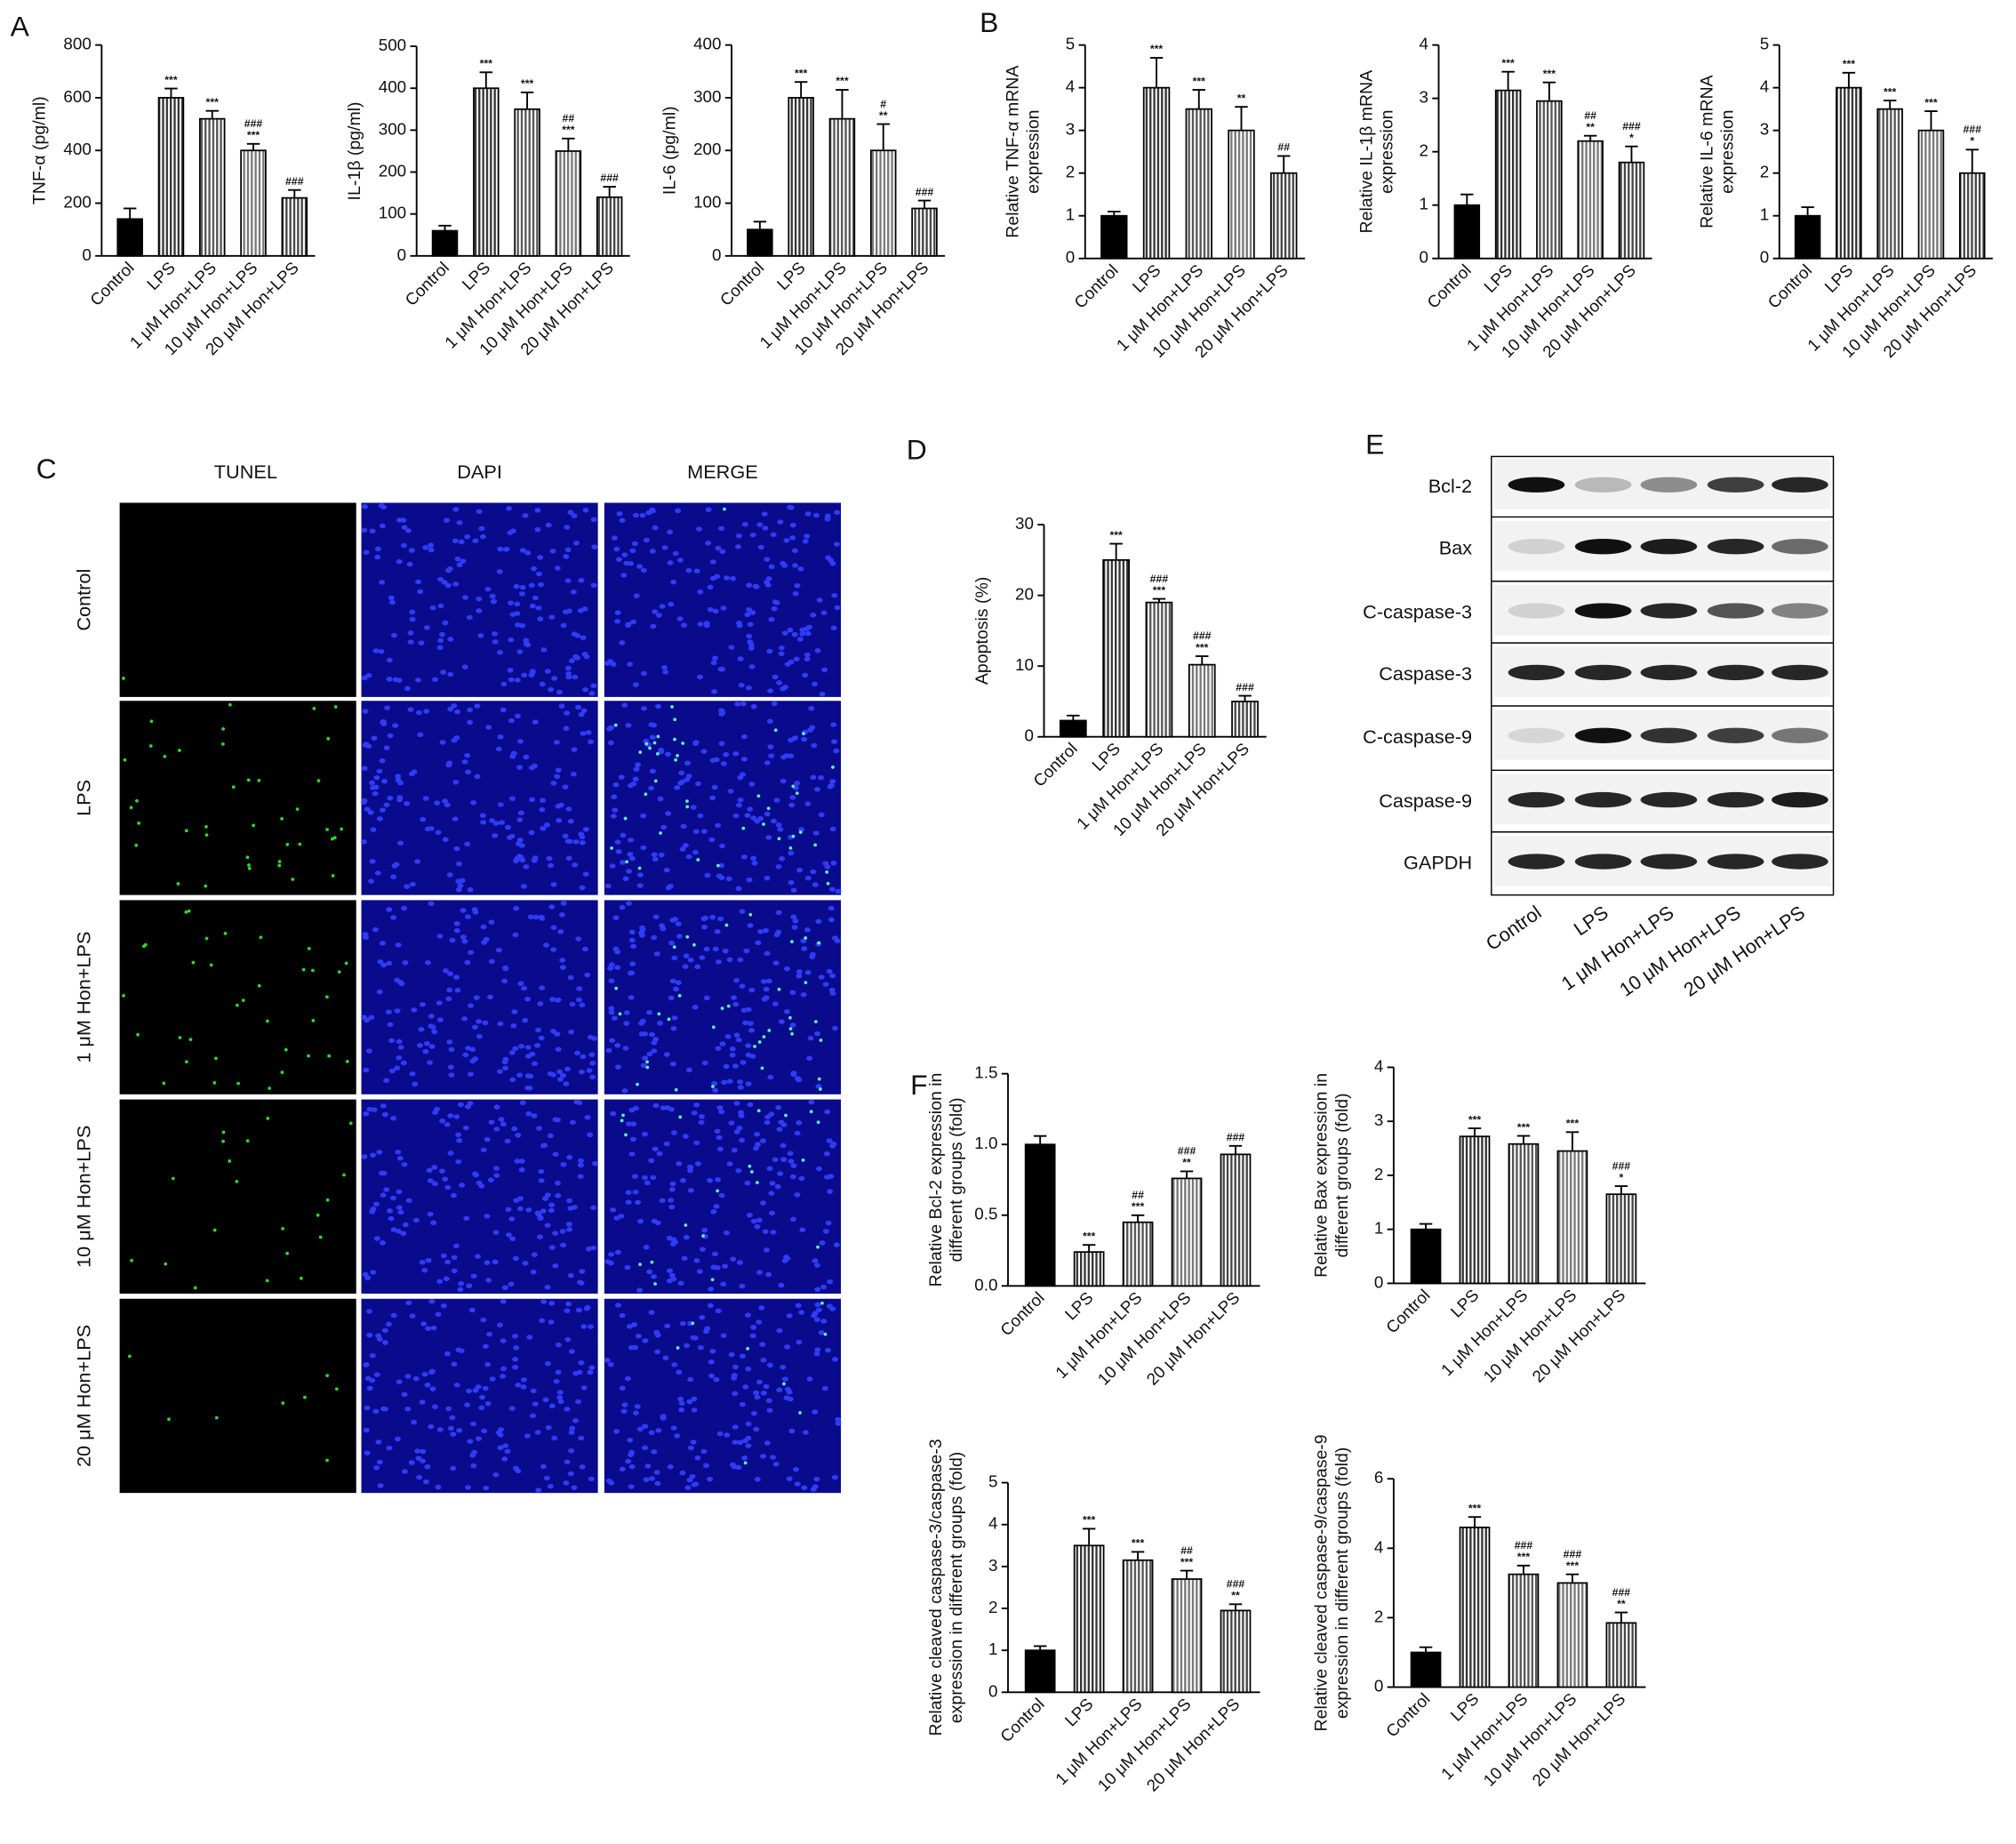 Image resolution: width=2016 pixels, height=1844 pixels. What do you see at coordinates (1186, 1550) in the screenshot?
I see `significance-label: ##` at bounding box center [1186, 1550].